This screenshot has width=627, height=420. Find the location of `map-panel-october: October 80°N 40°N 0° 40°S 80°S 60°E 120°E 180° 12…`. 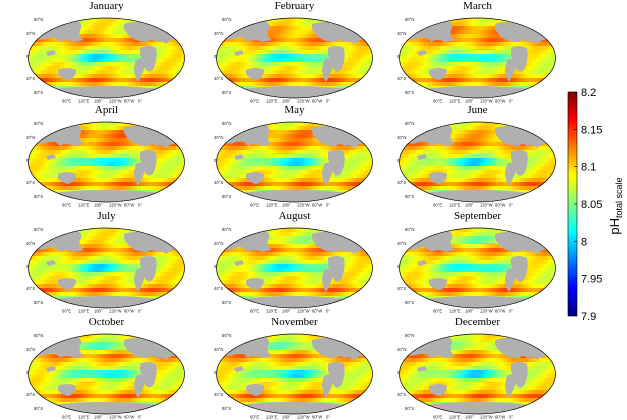

map-panel-october: October 80°N 40°N 0° 40°S 80°S 60°E 120°E 180° 12… is located at coordinates (106, 368).